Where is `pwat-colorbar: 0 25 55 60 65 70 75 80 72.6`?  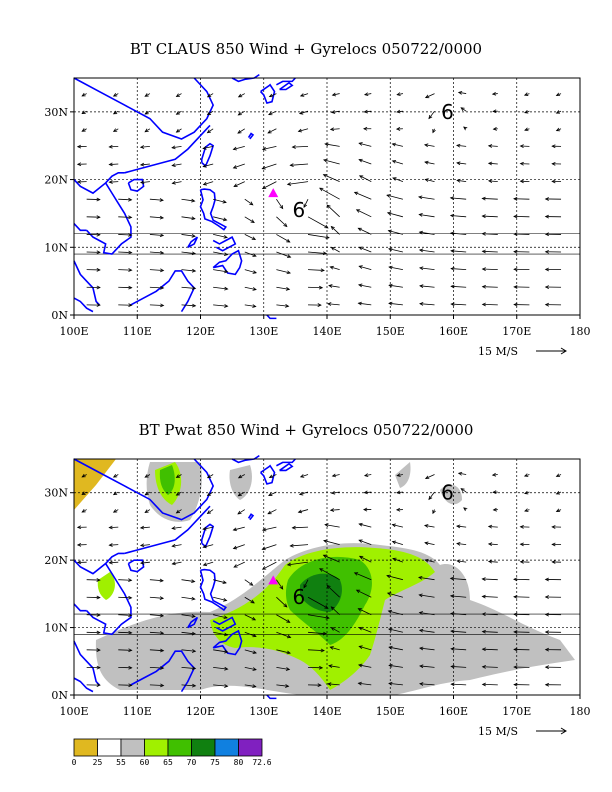
pwat-colorbar: 0 25 55 60 65 70 75 80 72.6 is located at coordinates (172, 752).